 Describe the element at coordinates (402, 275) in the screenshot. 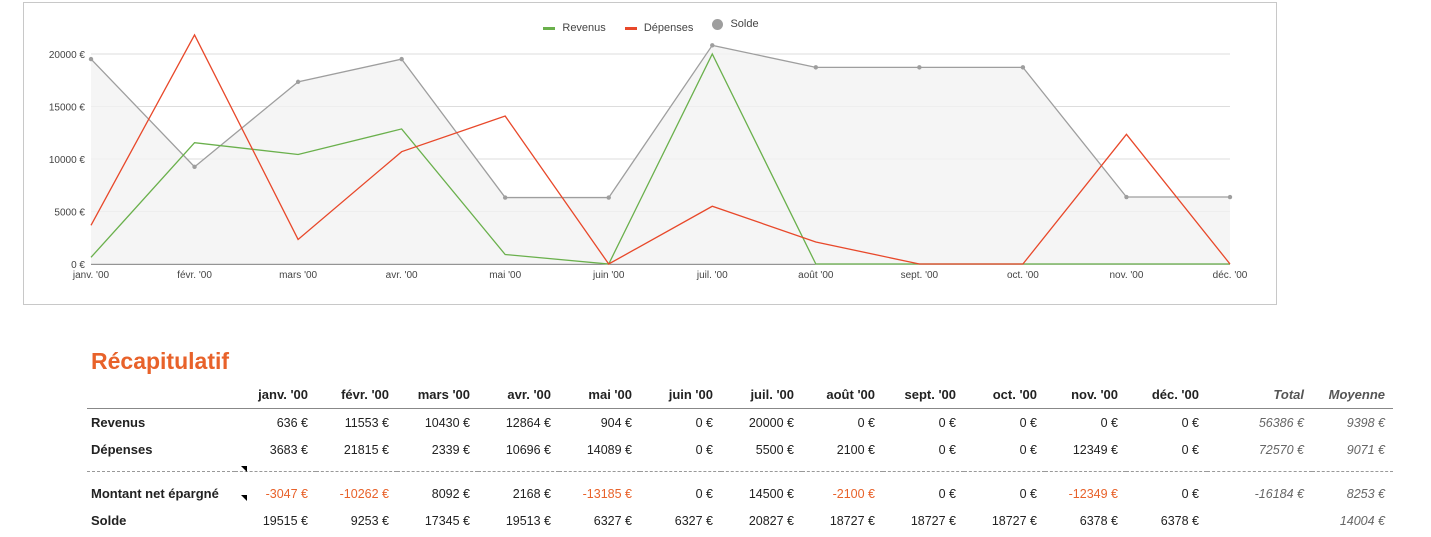

I see `x-tick-label: avr. '00` at that location.